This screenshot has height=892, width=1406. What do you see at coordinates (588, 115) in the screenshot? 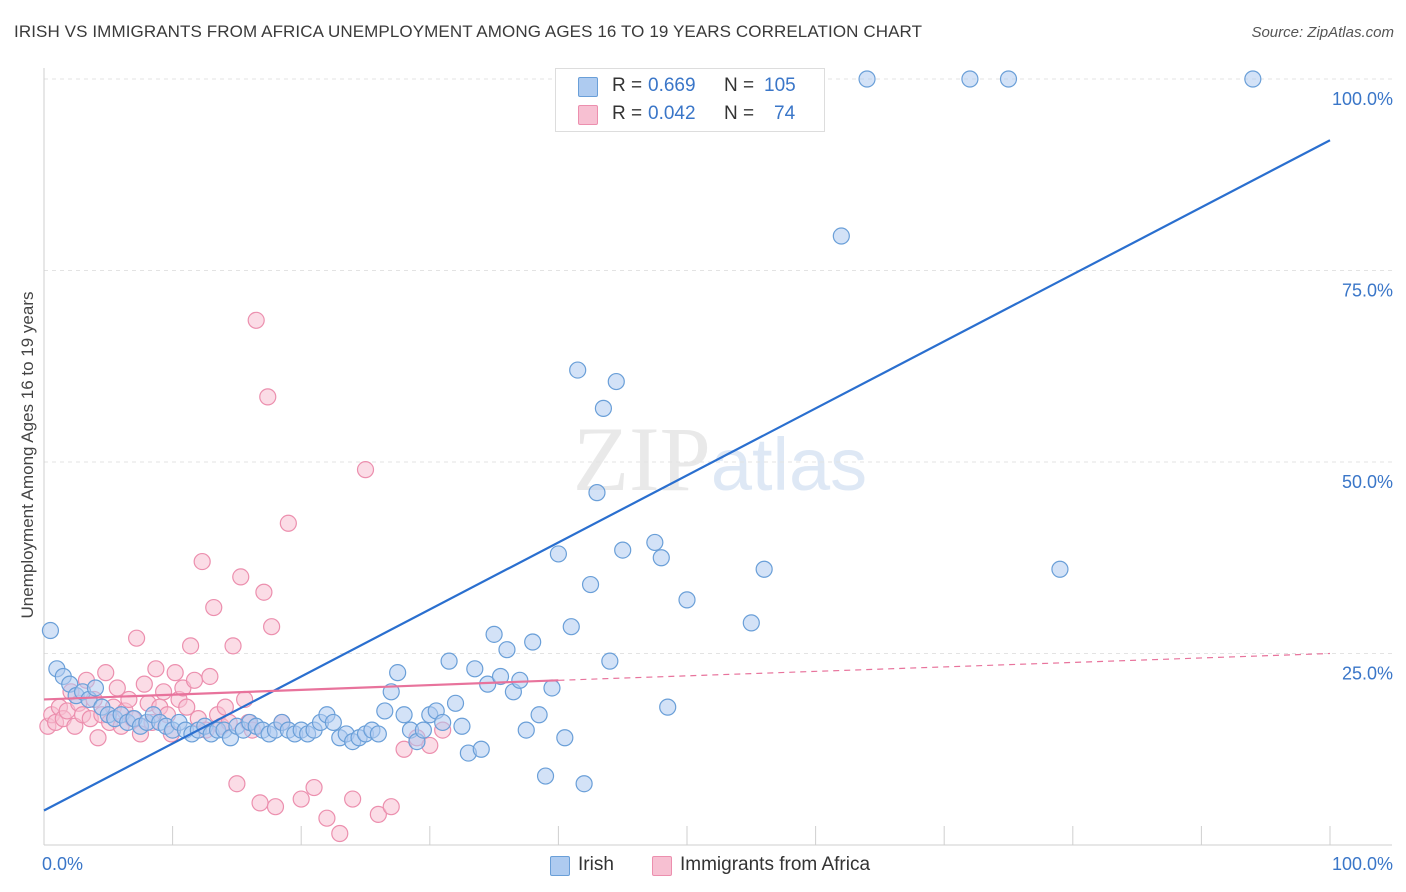
I see `africa-swatch` at bounding box center [588, 115].